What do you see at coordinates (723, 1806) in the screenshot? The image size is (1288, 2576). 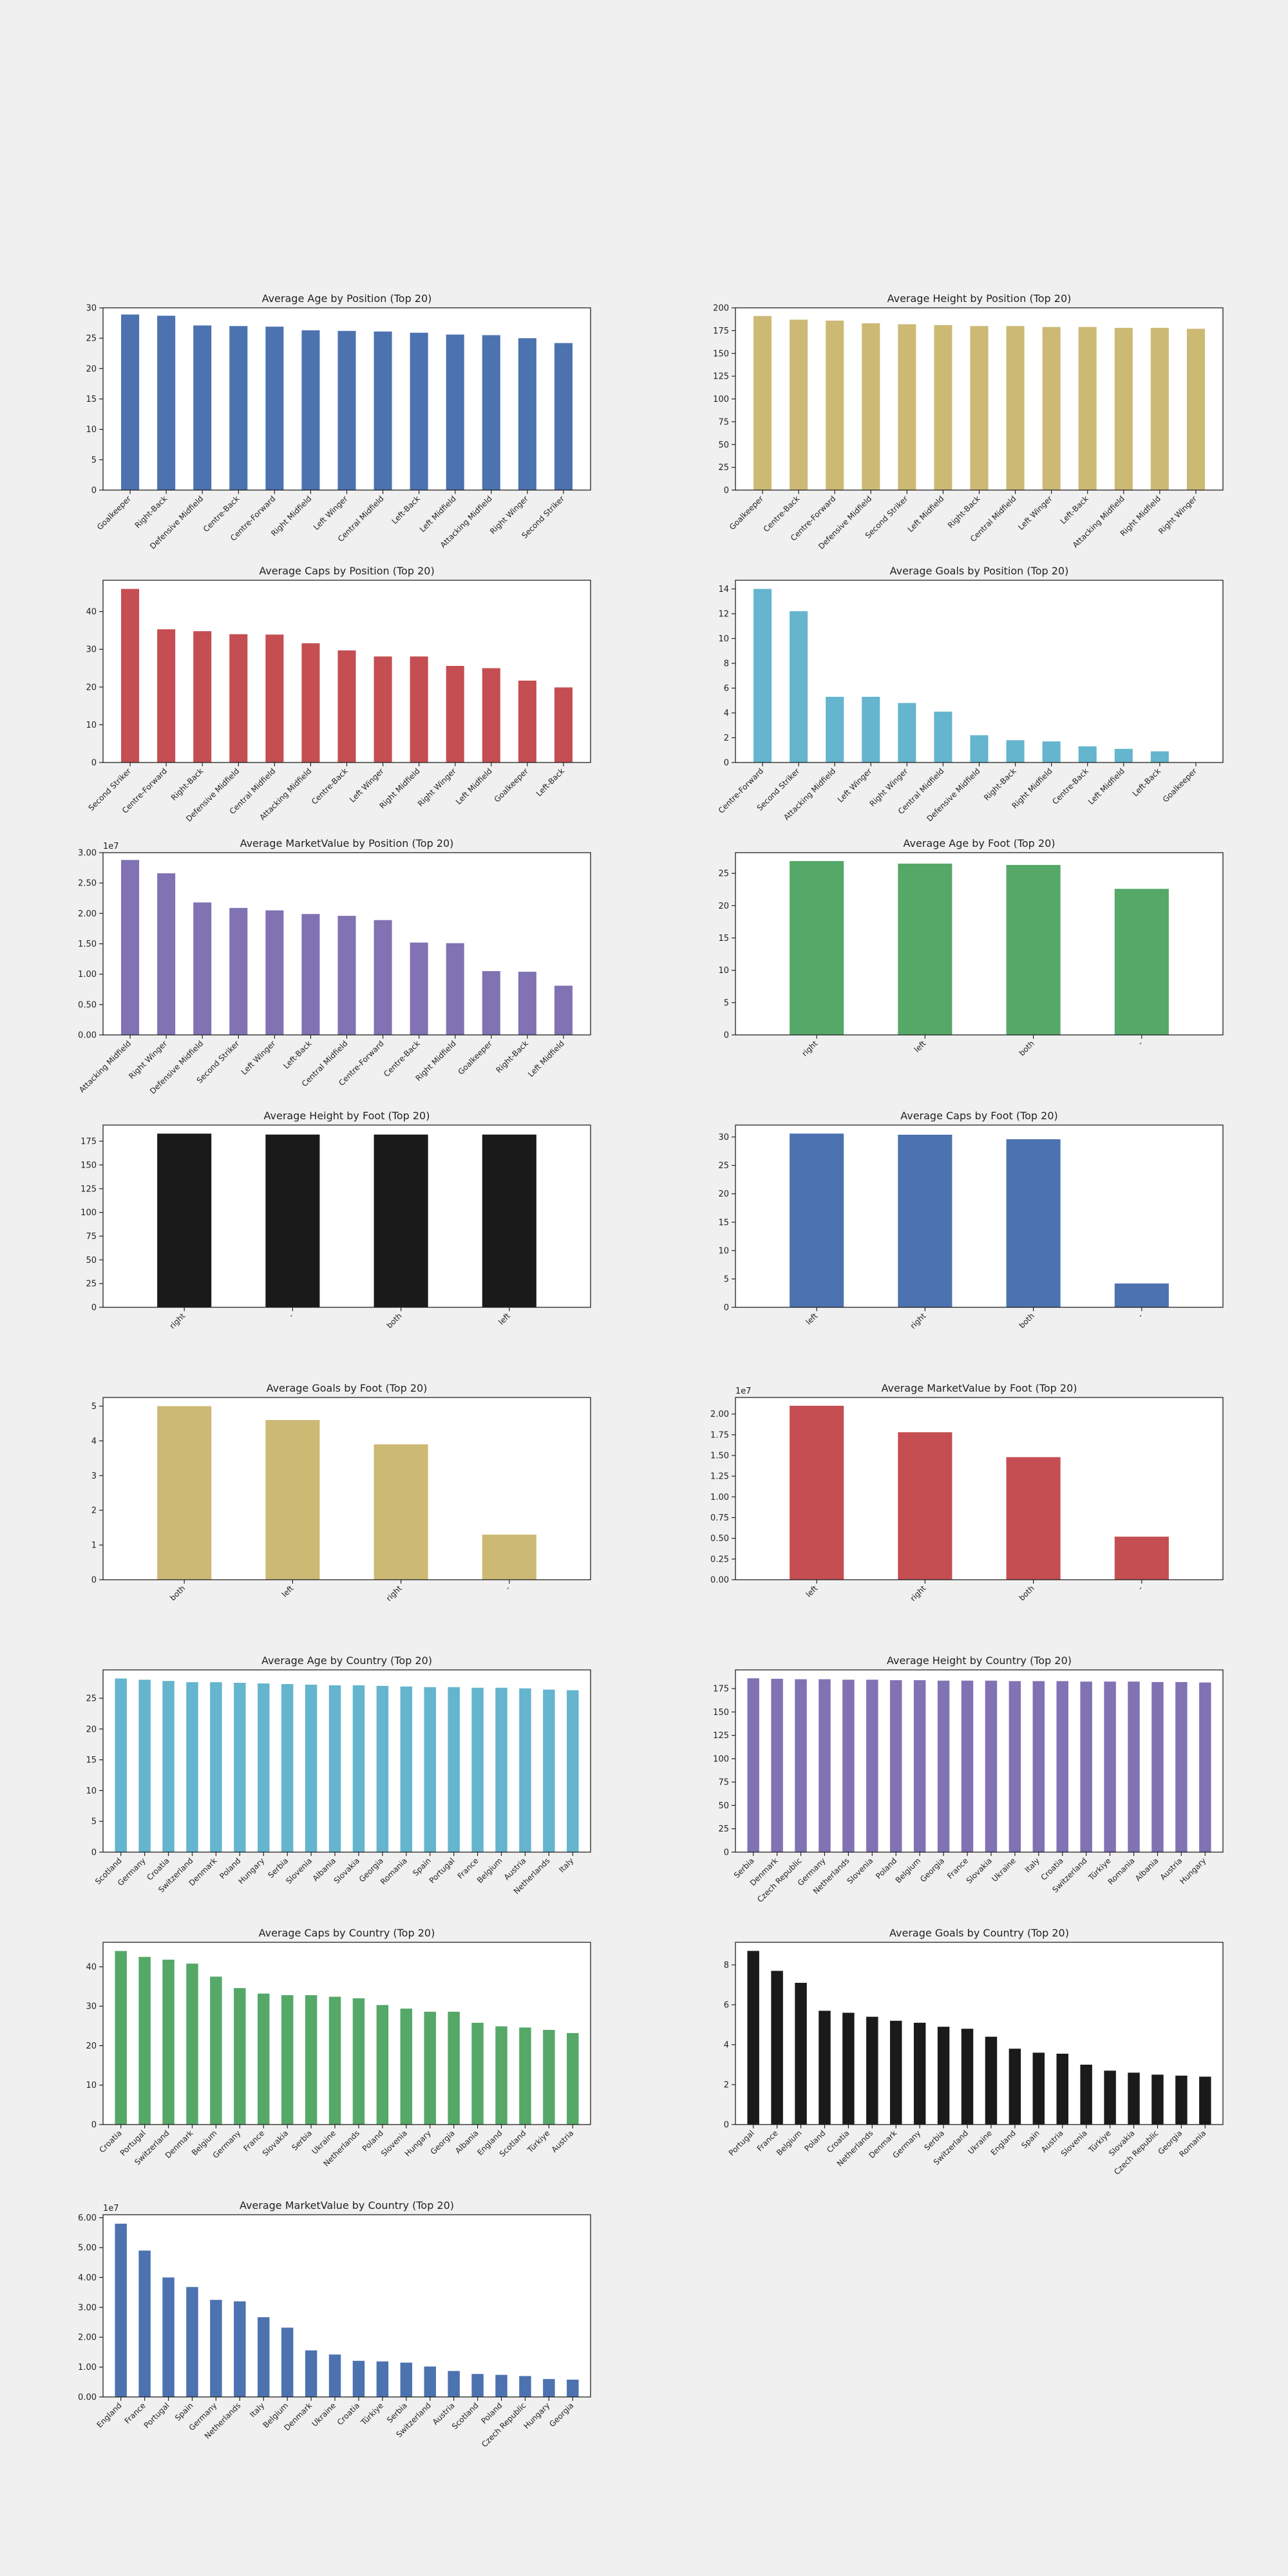 I see `y-tick-label: 50` at bounding box center [723, 1806].